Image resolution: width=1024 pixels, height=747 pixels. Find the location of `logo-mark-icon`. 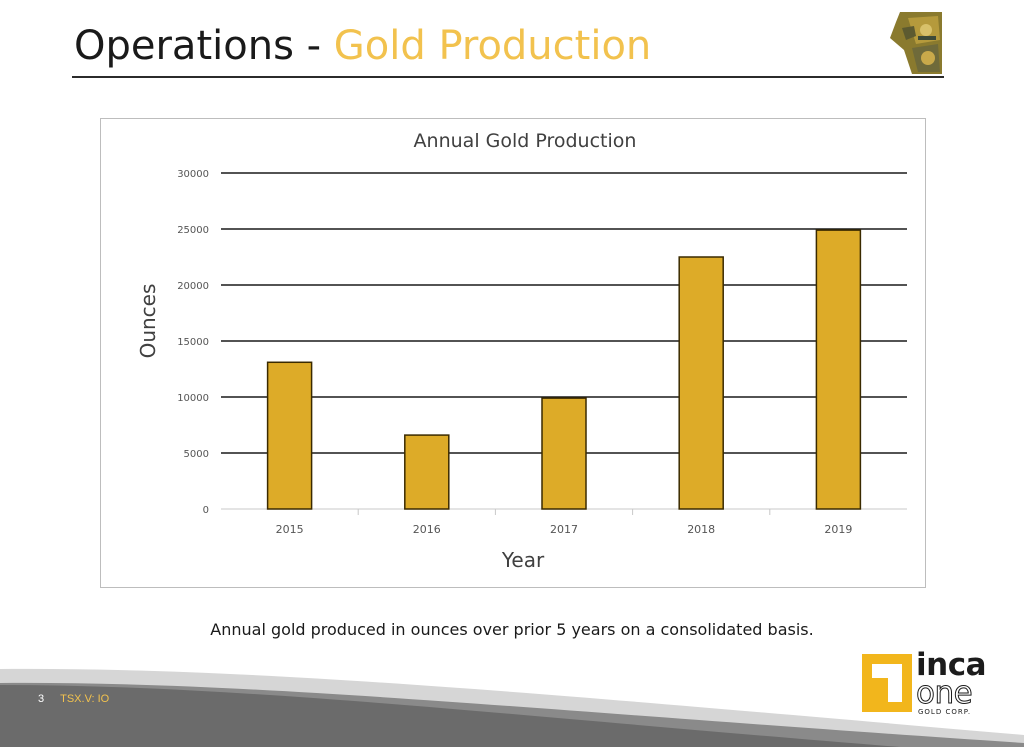

logo-mark-icon is located at coordinates (887, 683).